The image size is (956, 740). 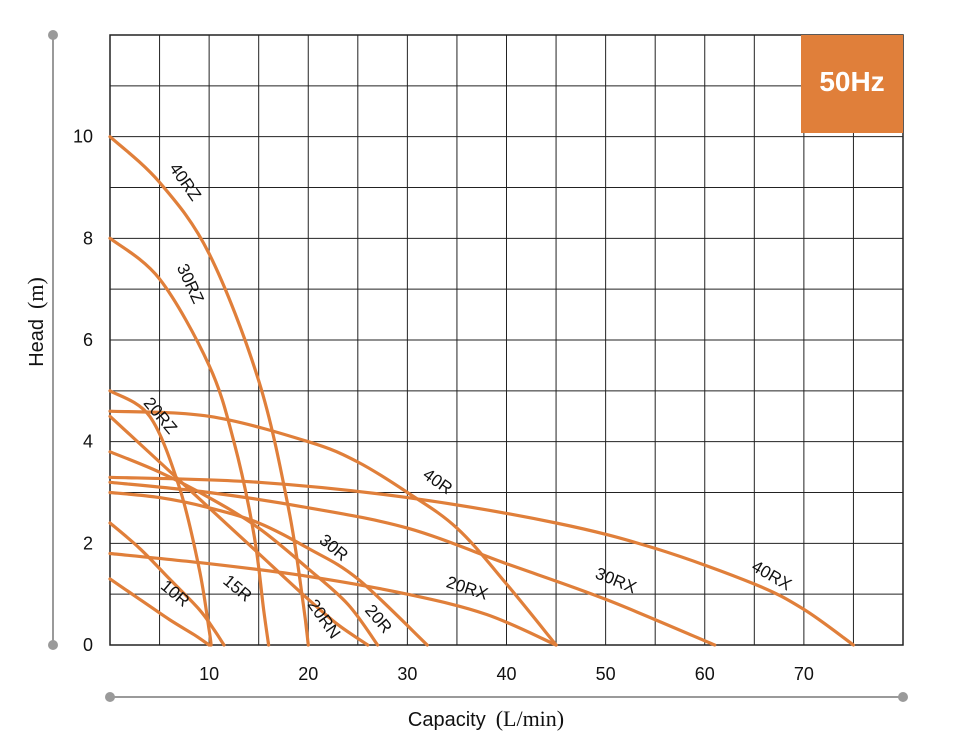 I want to click on curve-20rx, so click(x=333, y=599).